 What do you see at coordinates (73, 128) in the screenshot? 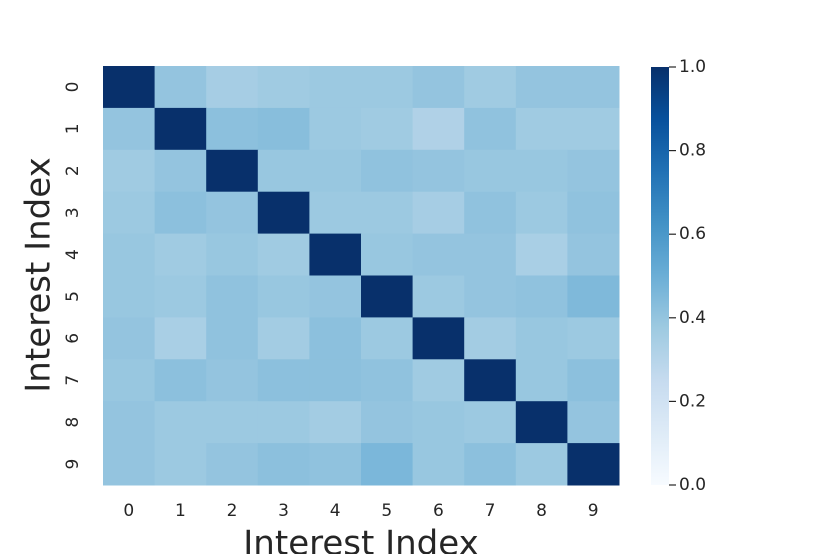
I see `y-tick-label: 1` at bounding box center [73, 128].